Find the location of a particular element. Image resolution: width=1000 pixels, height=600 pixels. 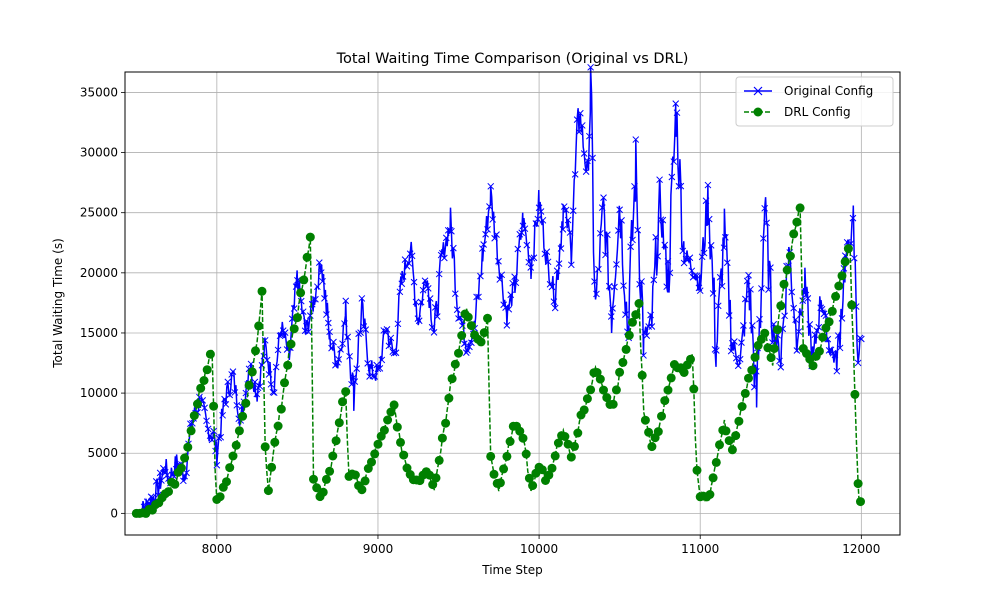

y-tick-label: 30000 is located at coordinates (99, 153).